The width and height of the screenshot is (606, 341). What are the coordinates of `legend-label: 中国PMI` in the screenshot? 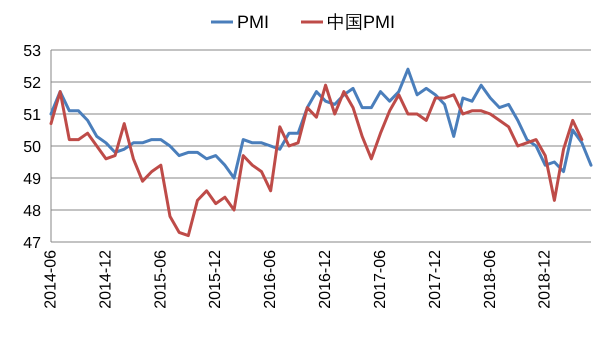 It's located at (361, 22).